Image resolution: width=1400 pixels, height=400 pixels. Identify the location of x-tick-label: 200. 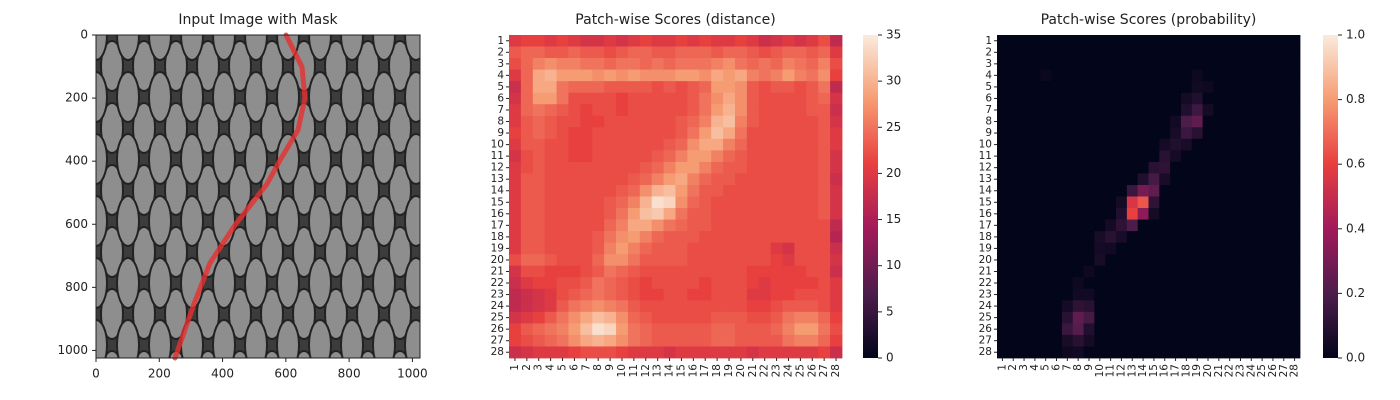
(159, 374).